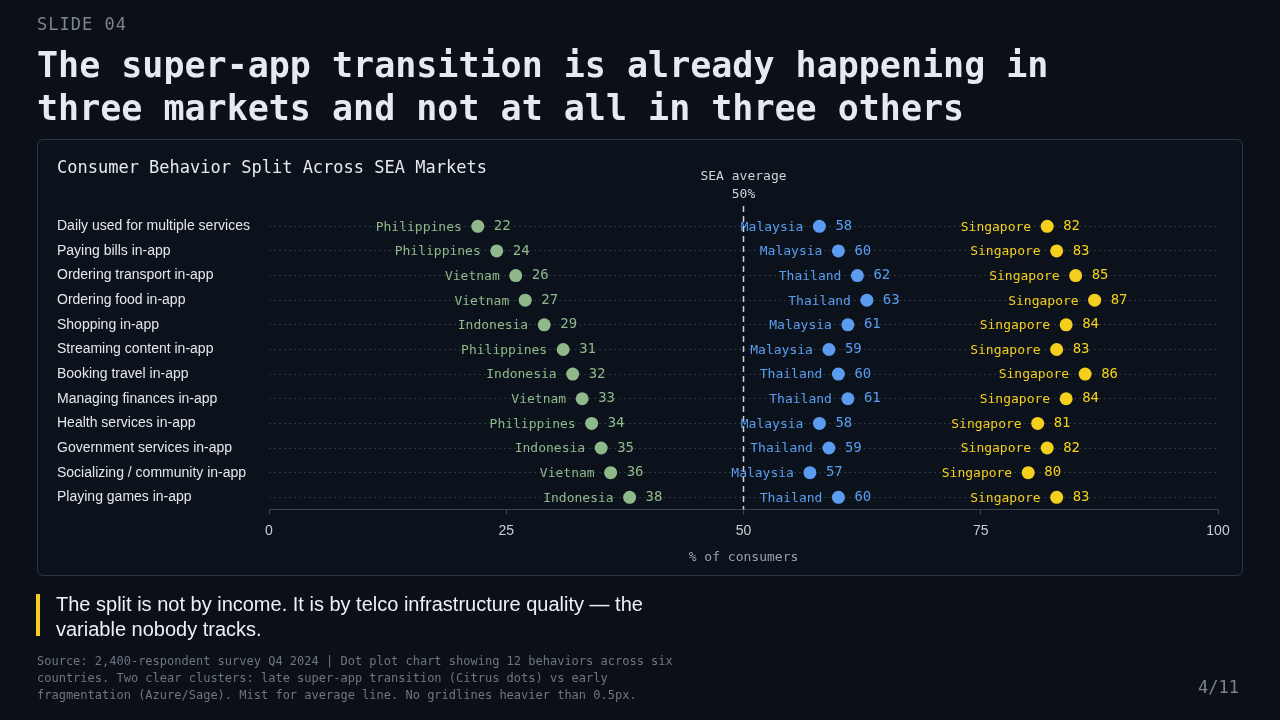 The image size is (1280, 720). Describe the element at coordinates (597, 372) in the screenshot. I see `data-label: 32` at that location.